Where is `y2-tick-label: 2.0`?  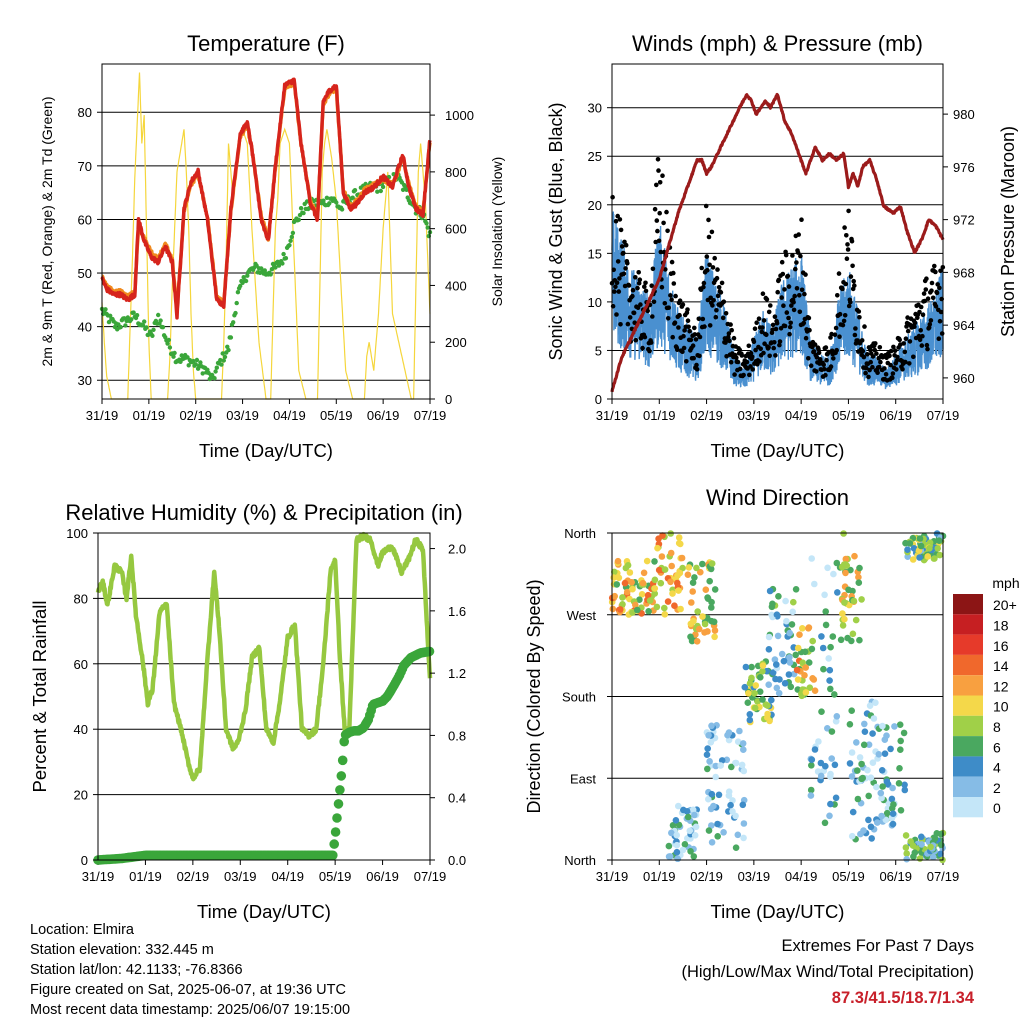
y2-tick-label: 2.0 is located at coordinates (457, 549).